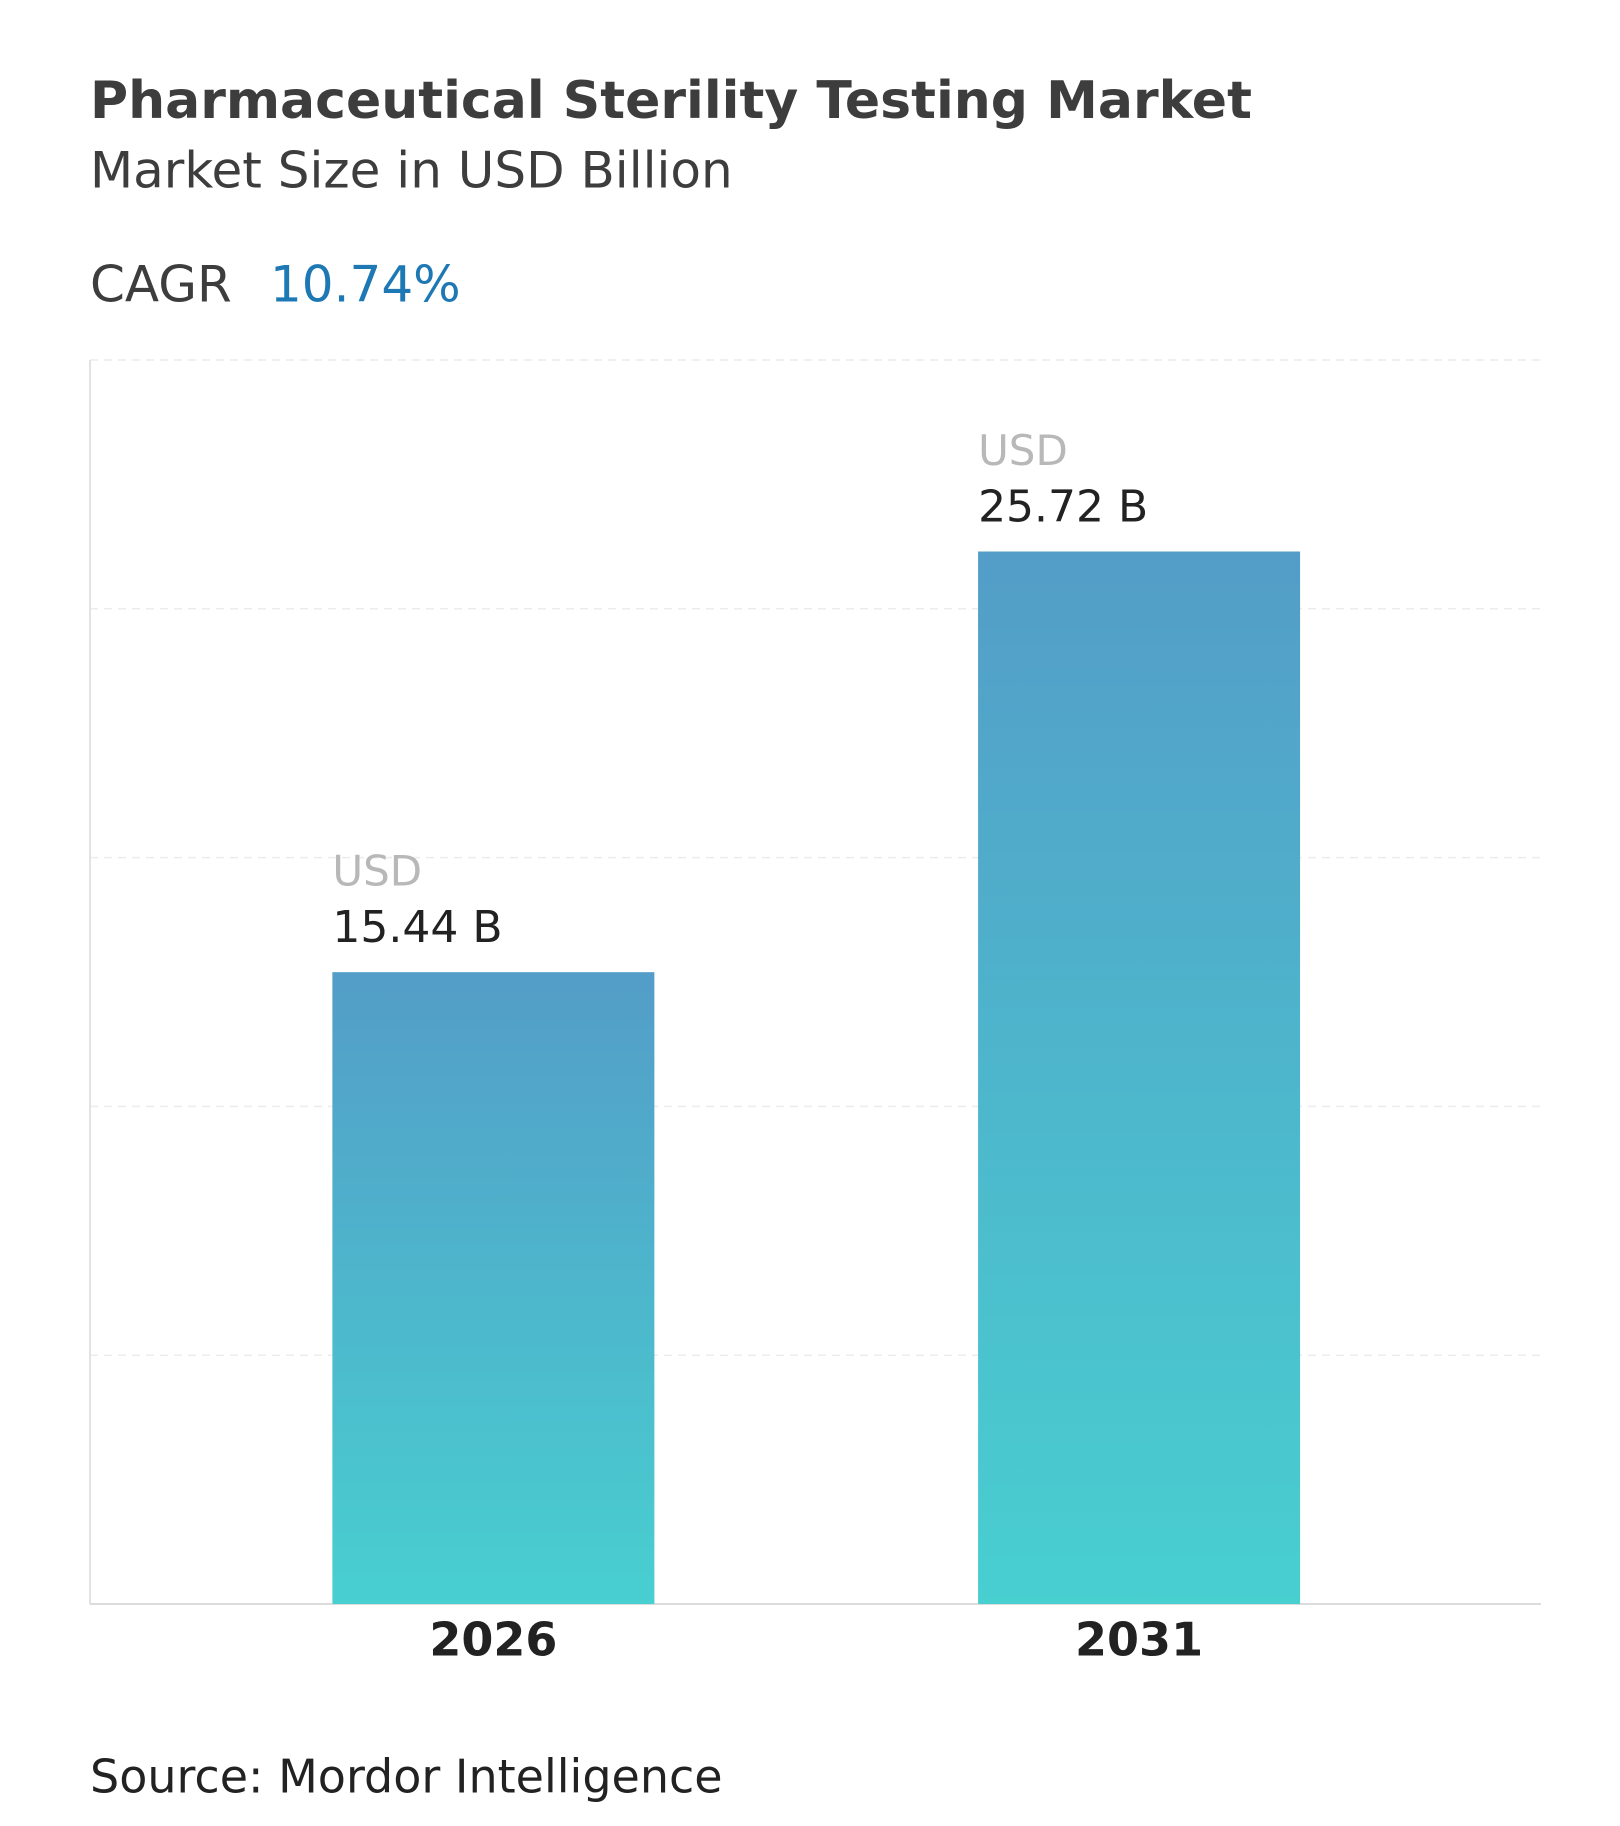 The height and width of the screenshot is (1826, 1620). I want to click on value-label: 15.44 B, so click(417, 927).